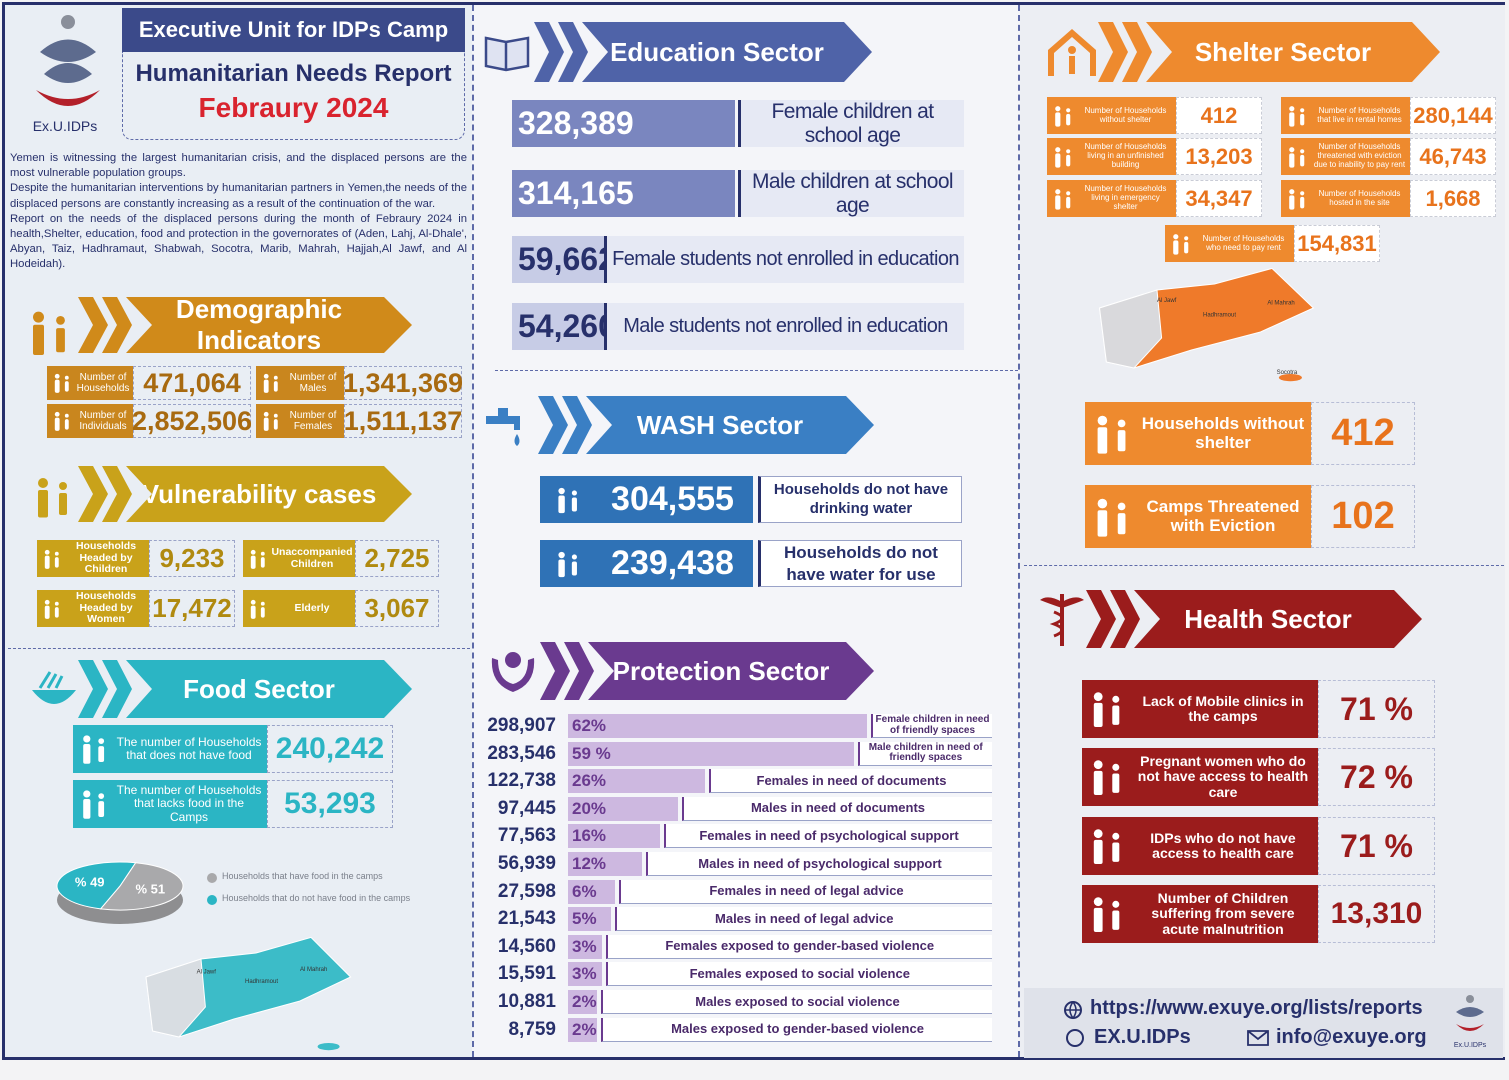  I want to click on book-icon, so click(507, 54).